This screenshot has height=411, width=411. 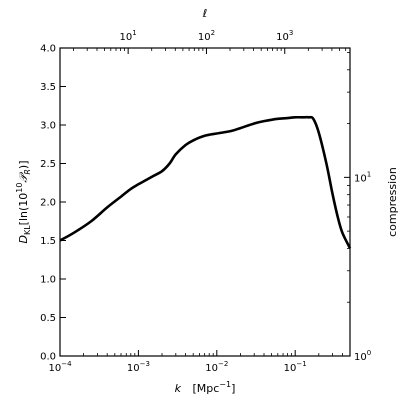 What do you see at coordinates (48, 280) in the screenshot?
I see `y-tick-label-2: 1.0` at bounding box center [48, 280].